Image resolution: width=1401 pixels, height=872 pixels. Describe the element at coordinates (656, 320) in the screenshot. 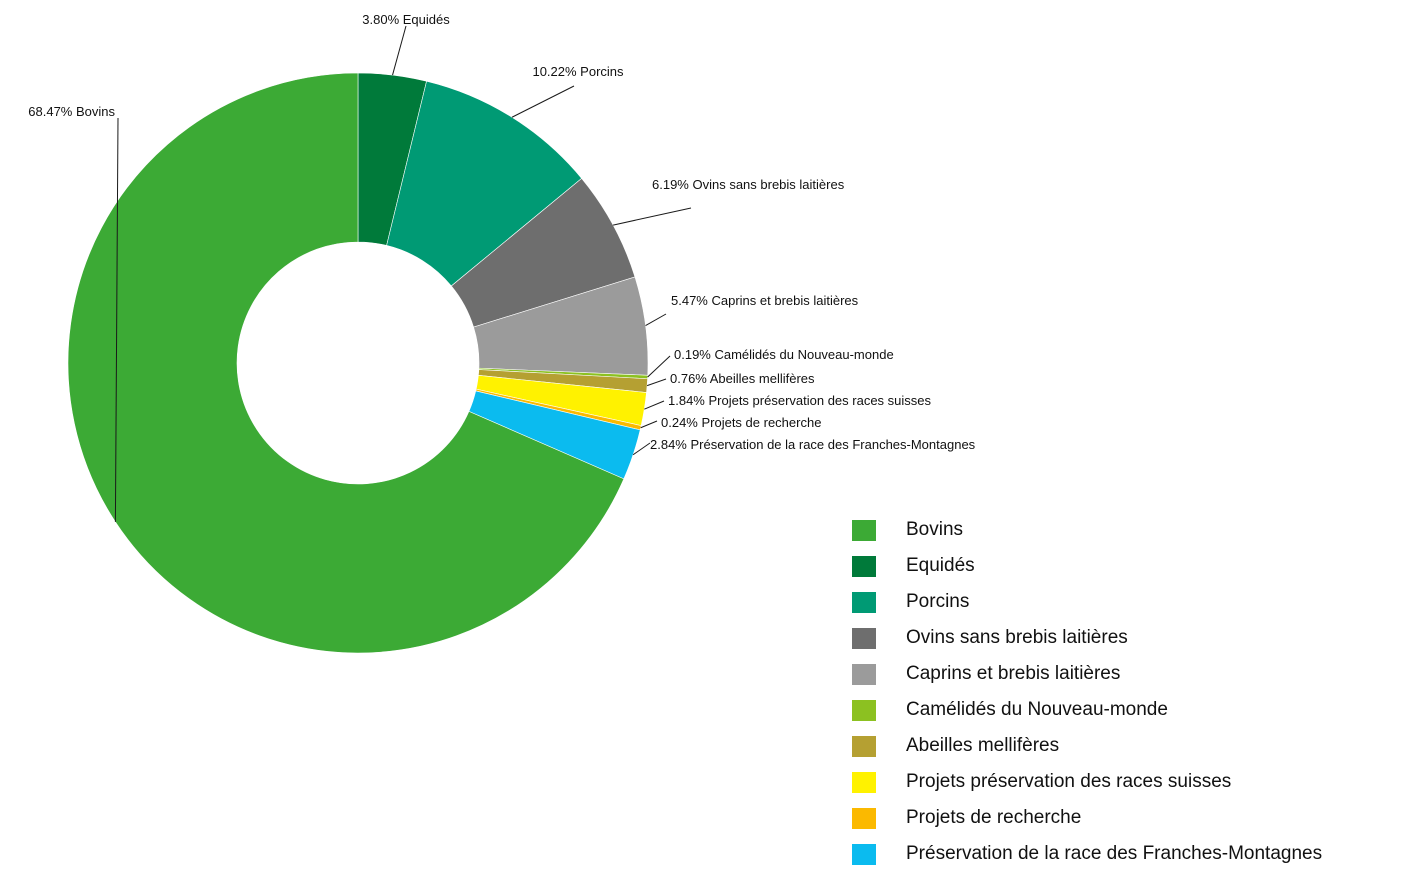

I see `leader-line-caprins-et-brebis-laitieres` at that location.